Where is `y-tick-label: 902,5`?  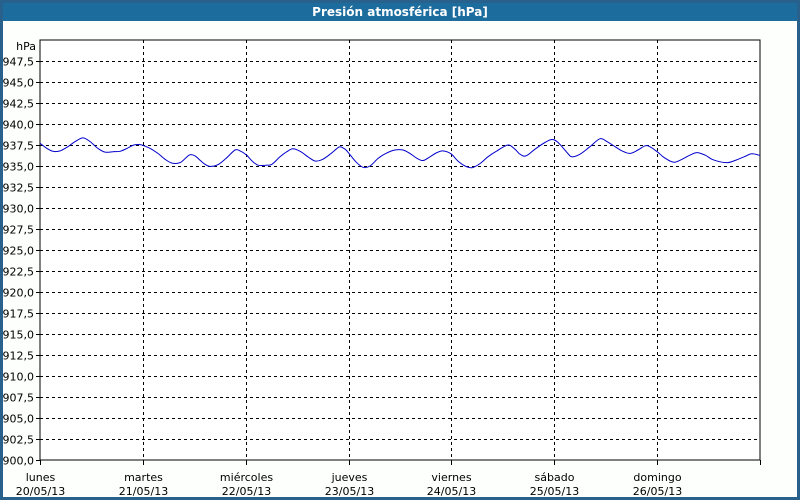
y-tick-label: 902,5 is located at coordinates (18, 440).